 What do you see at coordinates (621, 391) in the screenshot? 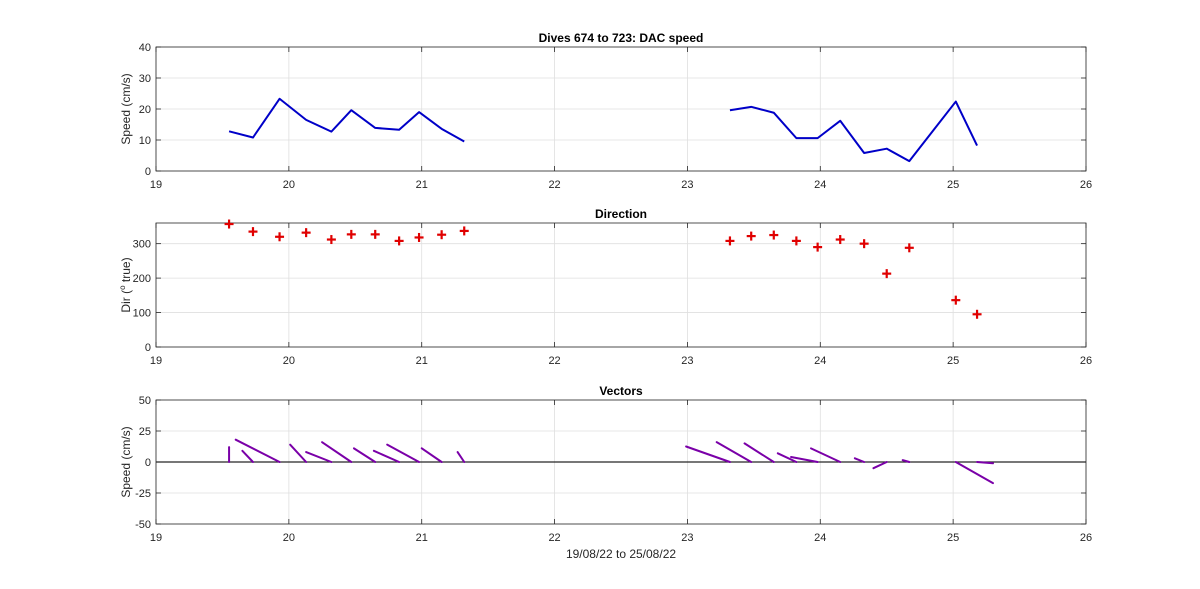
I see `chart-title: Vectors` at bounding box center [621, 391].